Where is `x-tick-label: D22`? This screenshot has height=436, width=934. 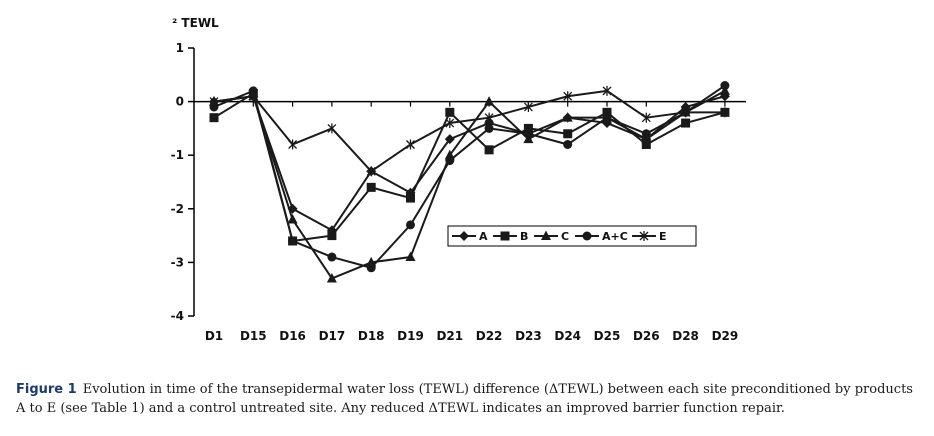
x-tick-label: D22 is located at coordinates (489, 336).